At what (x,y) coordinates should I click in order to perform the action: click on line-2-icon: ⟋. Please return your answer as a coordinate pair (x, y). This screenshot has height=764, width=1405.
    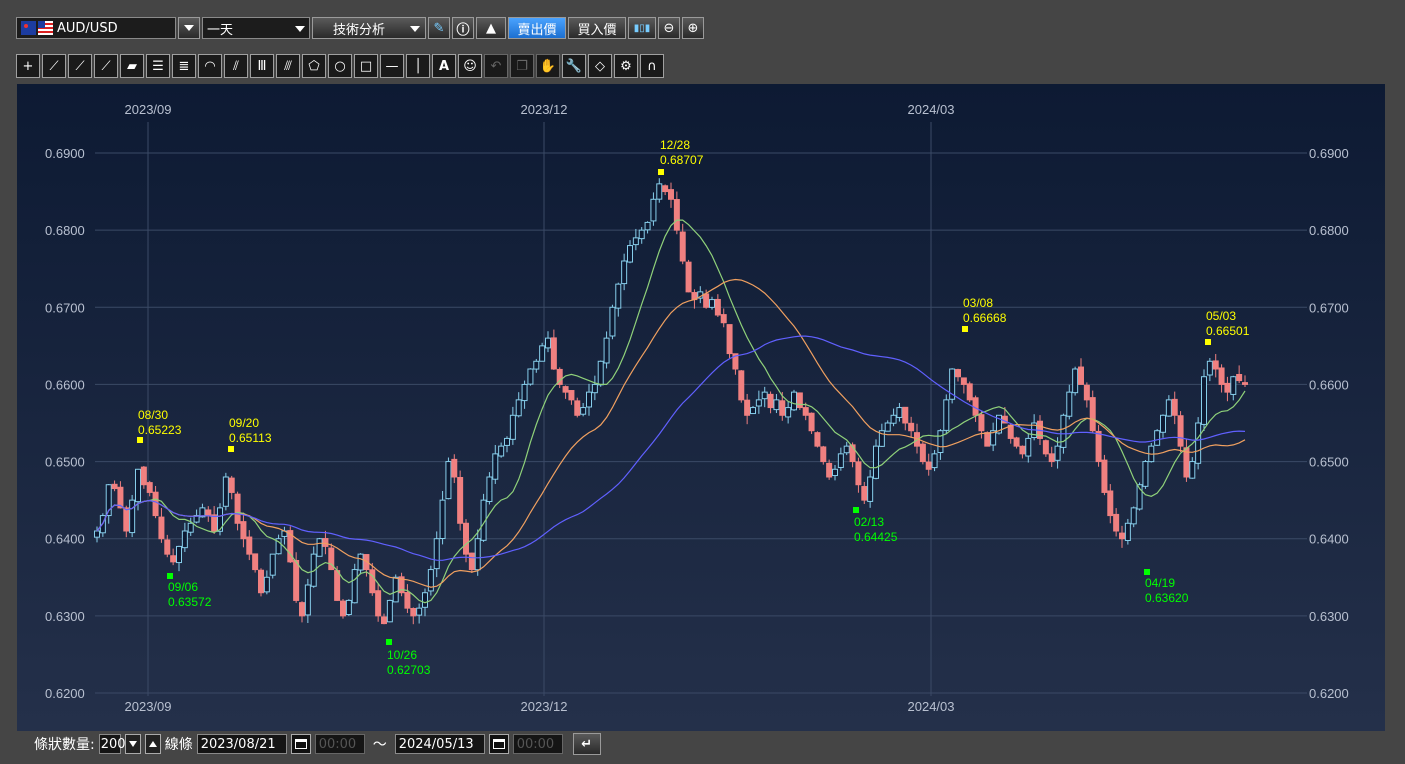
    Looking at the image, I should click on (80, 66).